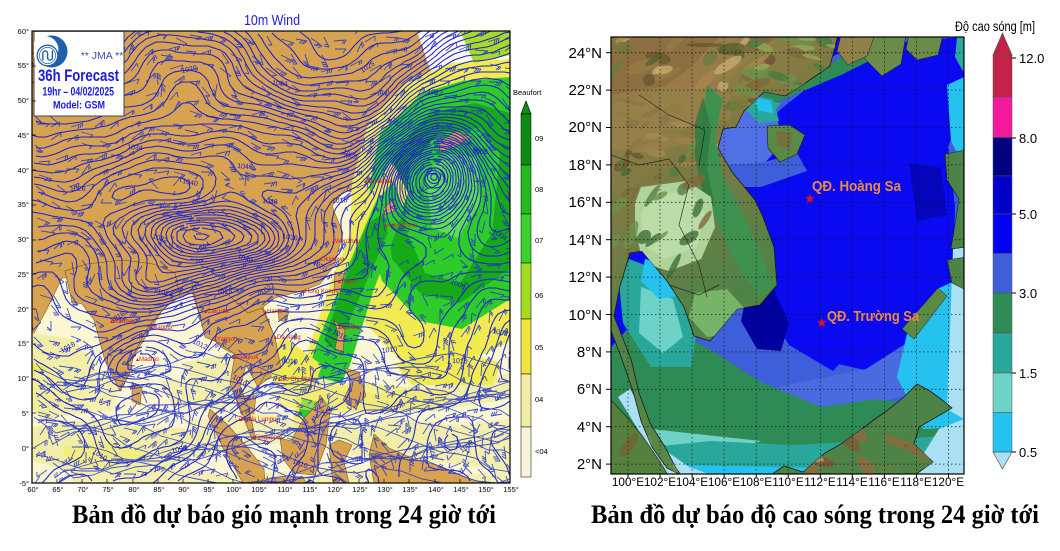 The height and width of the screenshot is (551, 1060). I want to click on svg-text: 140°, so click(436, 489).